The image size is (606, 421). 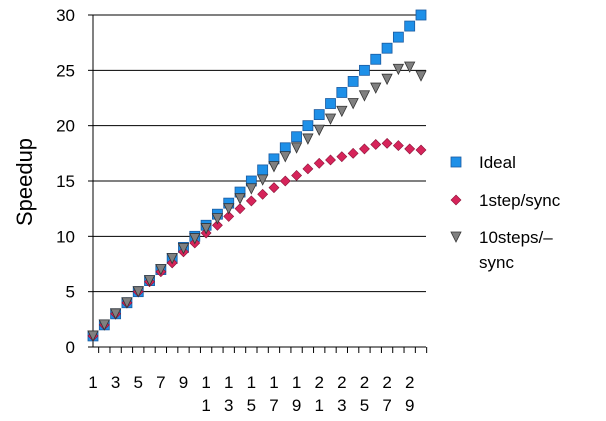 What do you see at coordinates (520, 200) in the screenshot?
I see `legend-label: 1step/sync` at bounding box center [520, 200].